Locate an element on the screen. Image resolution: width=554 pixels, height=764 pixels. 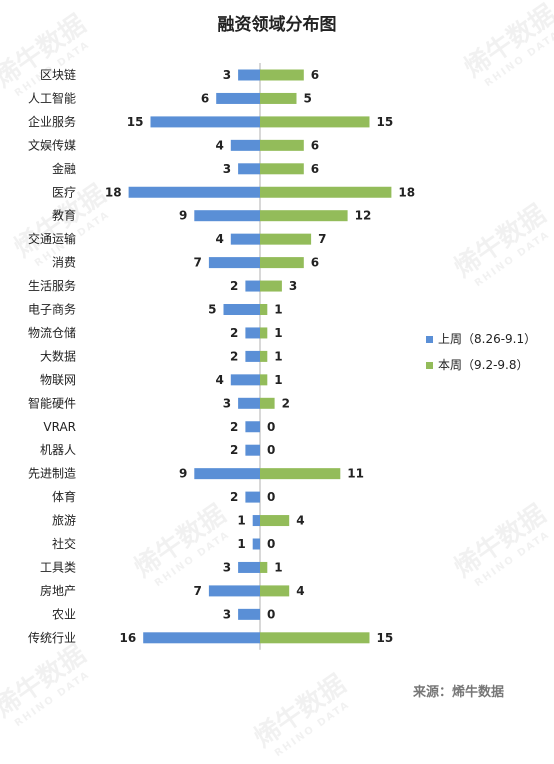
data-label-last-week: 15 is located at coordinates (135, 122).